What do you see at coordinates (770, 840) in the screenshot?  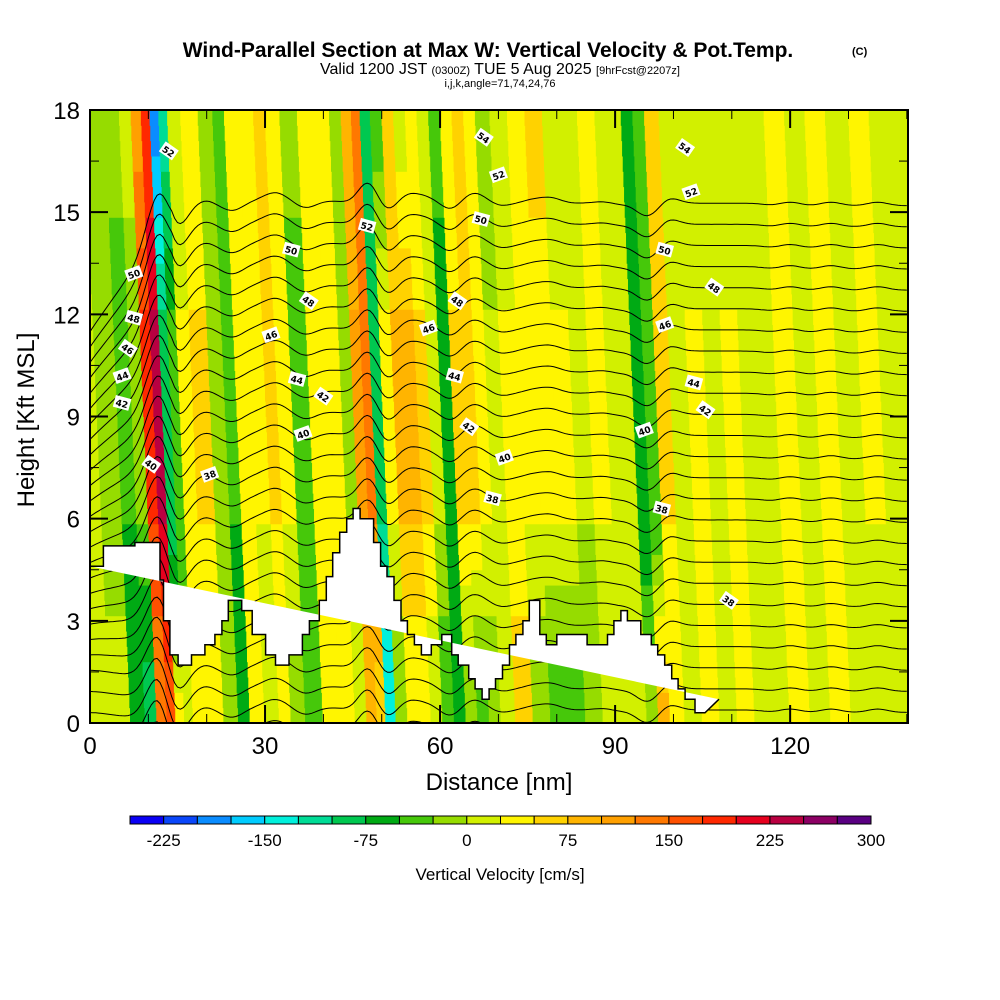 I see `colorbar-tick-label: 225` at bounding box center [770, 840].